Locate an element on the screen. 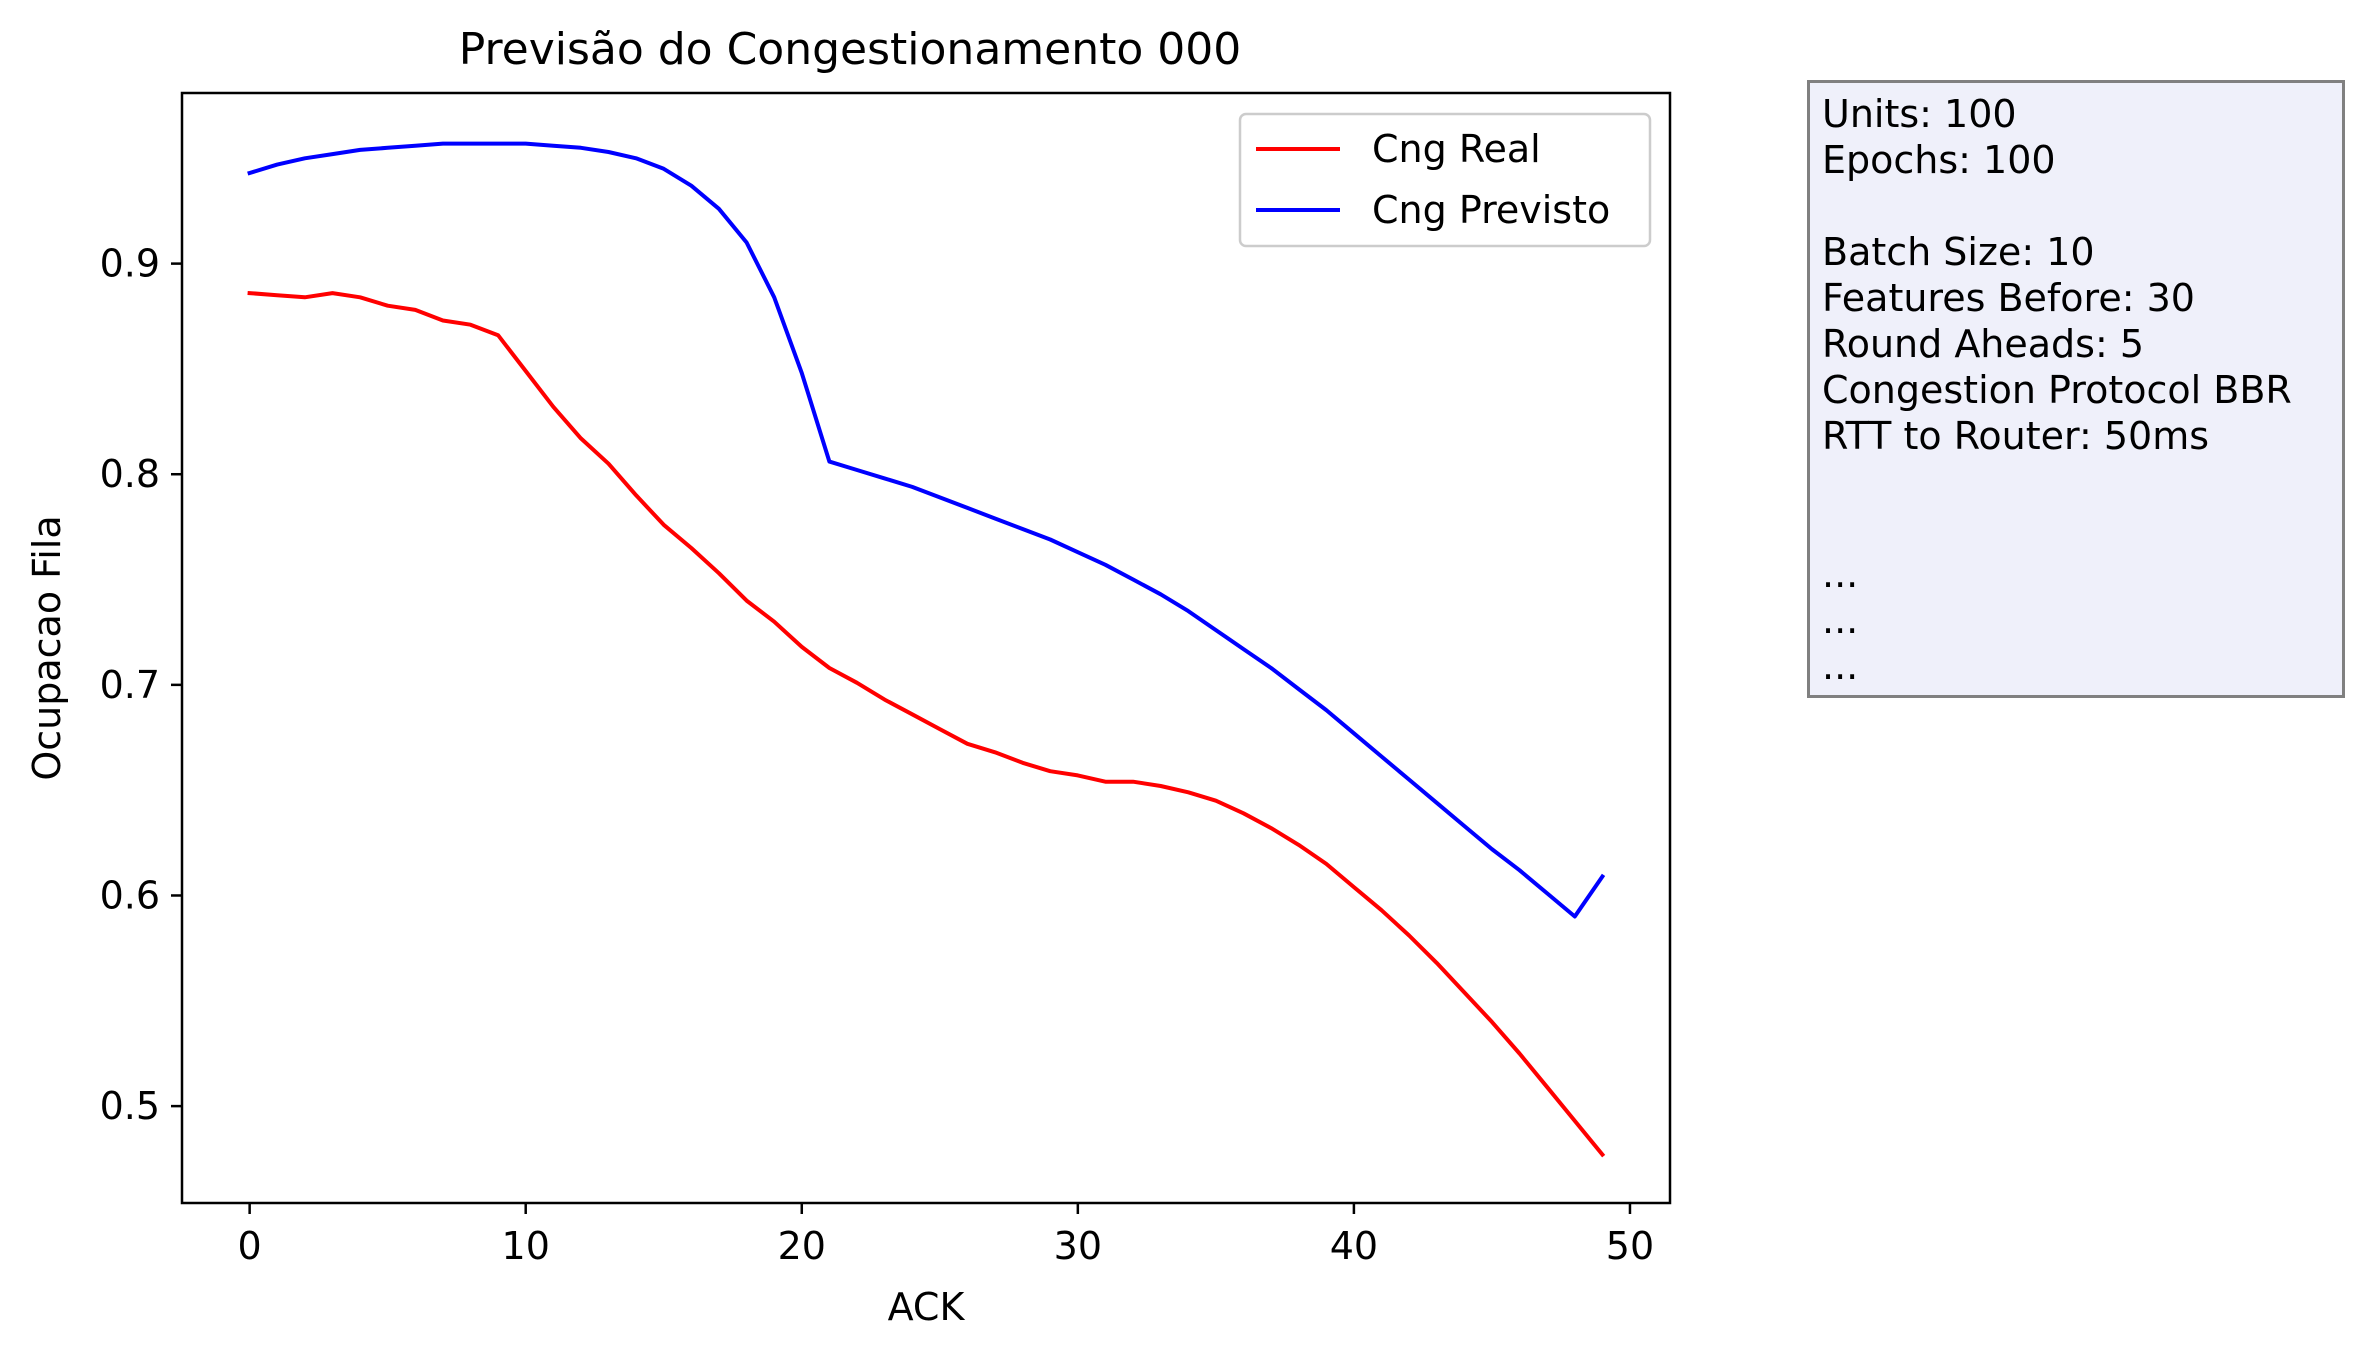 The width and height of the screenshot is (2363, 1358). y-axis-ticks: 0.5 0.6 0.7 0.8 0.9 is located at coordinates (141, 685).